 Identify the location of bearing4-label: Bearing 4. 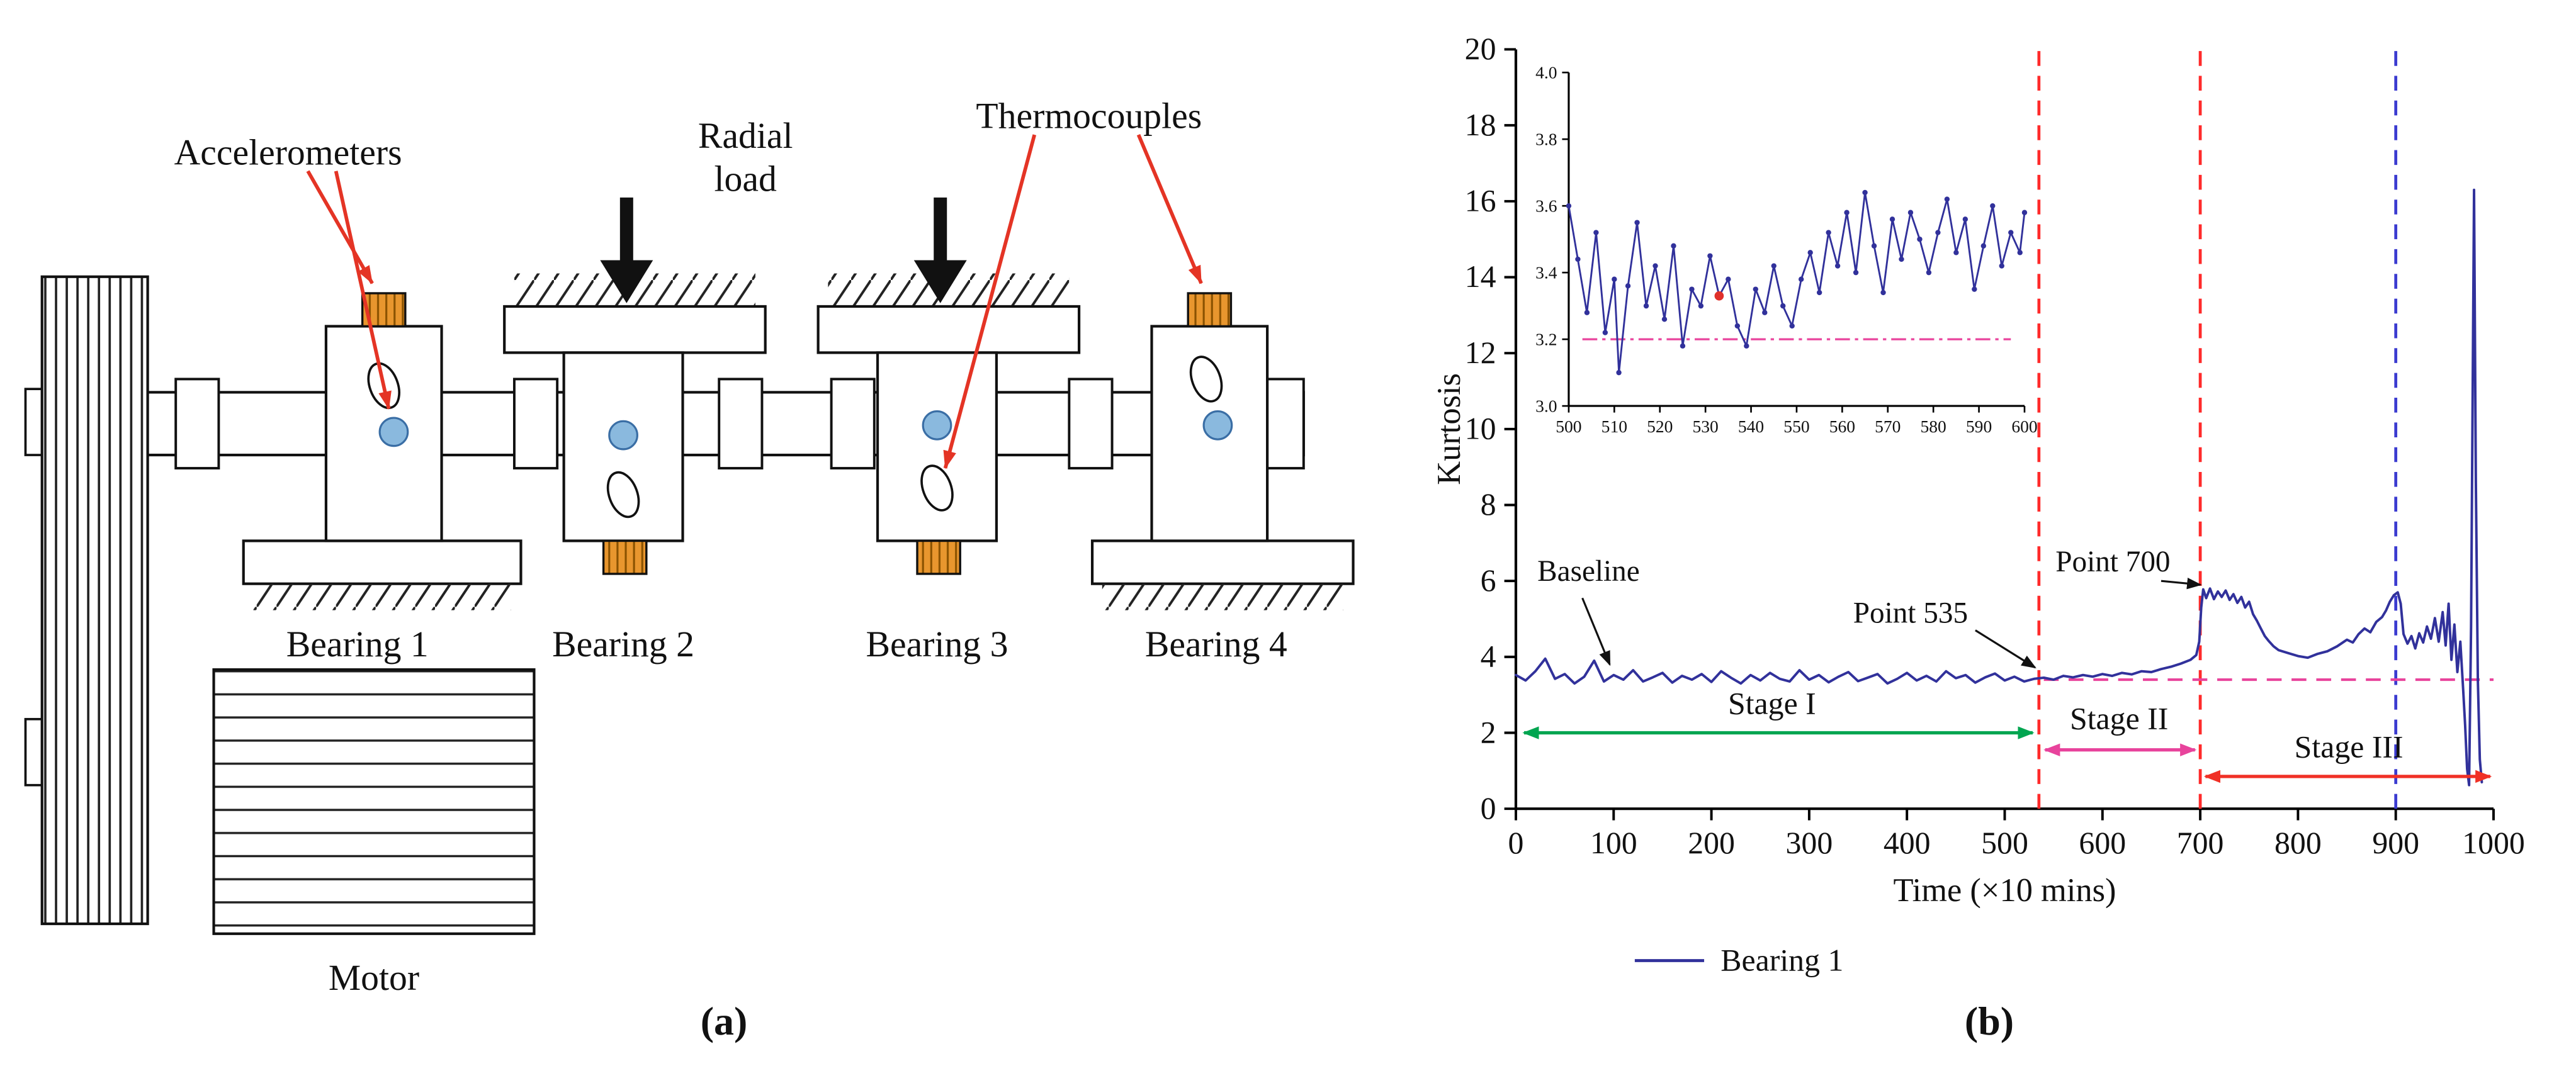
(1216, 645).